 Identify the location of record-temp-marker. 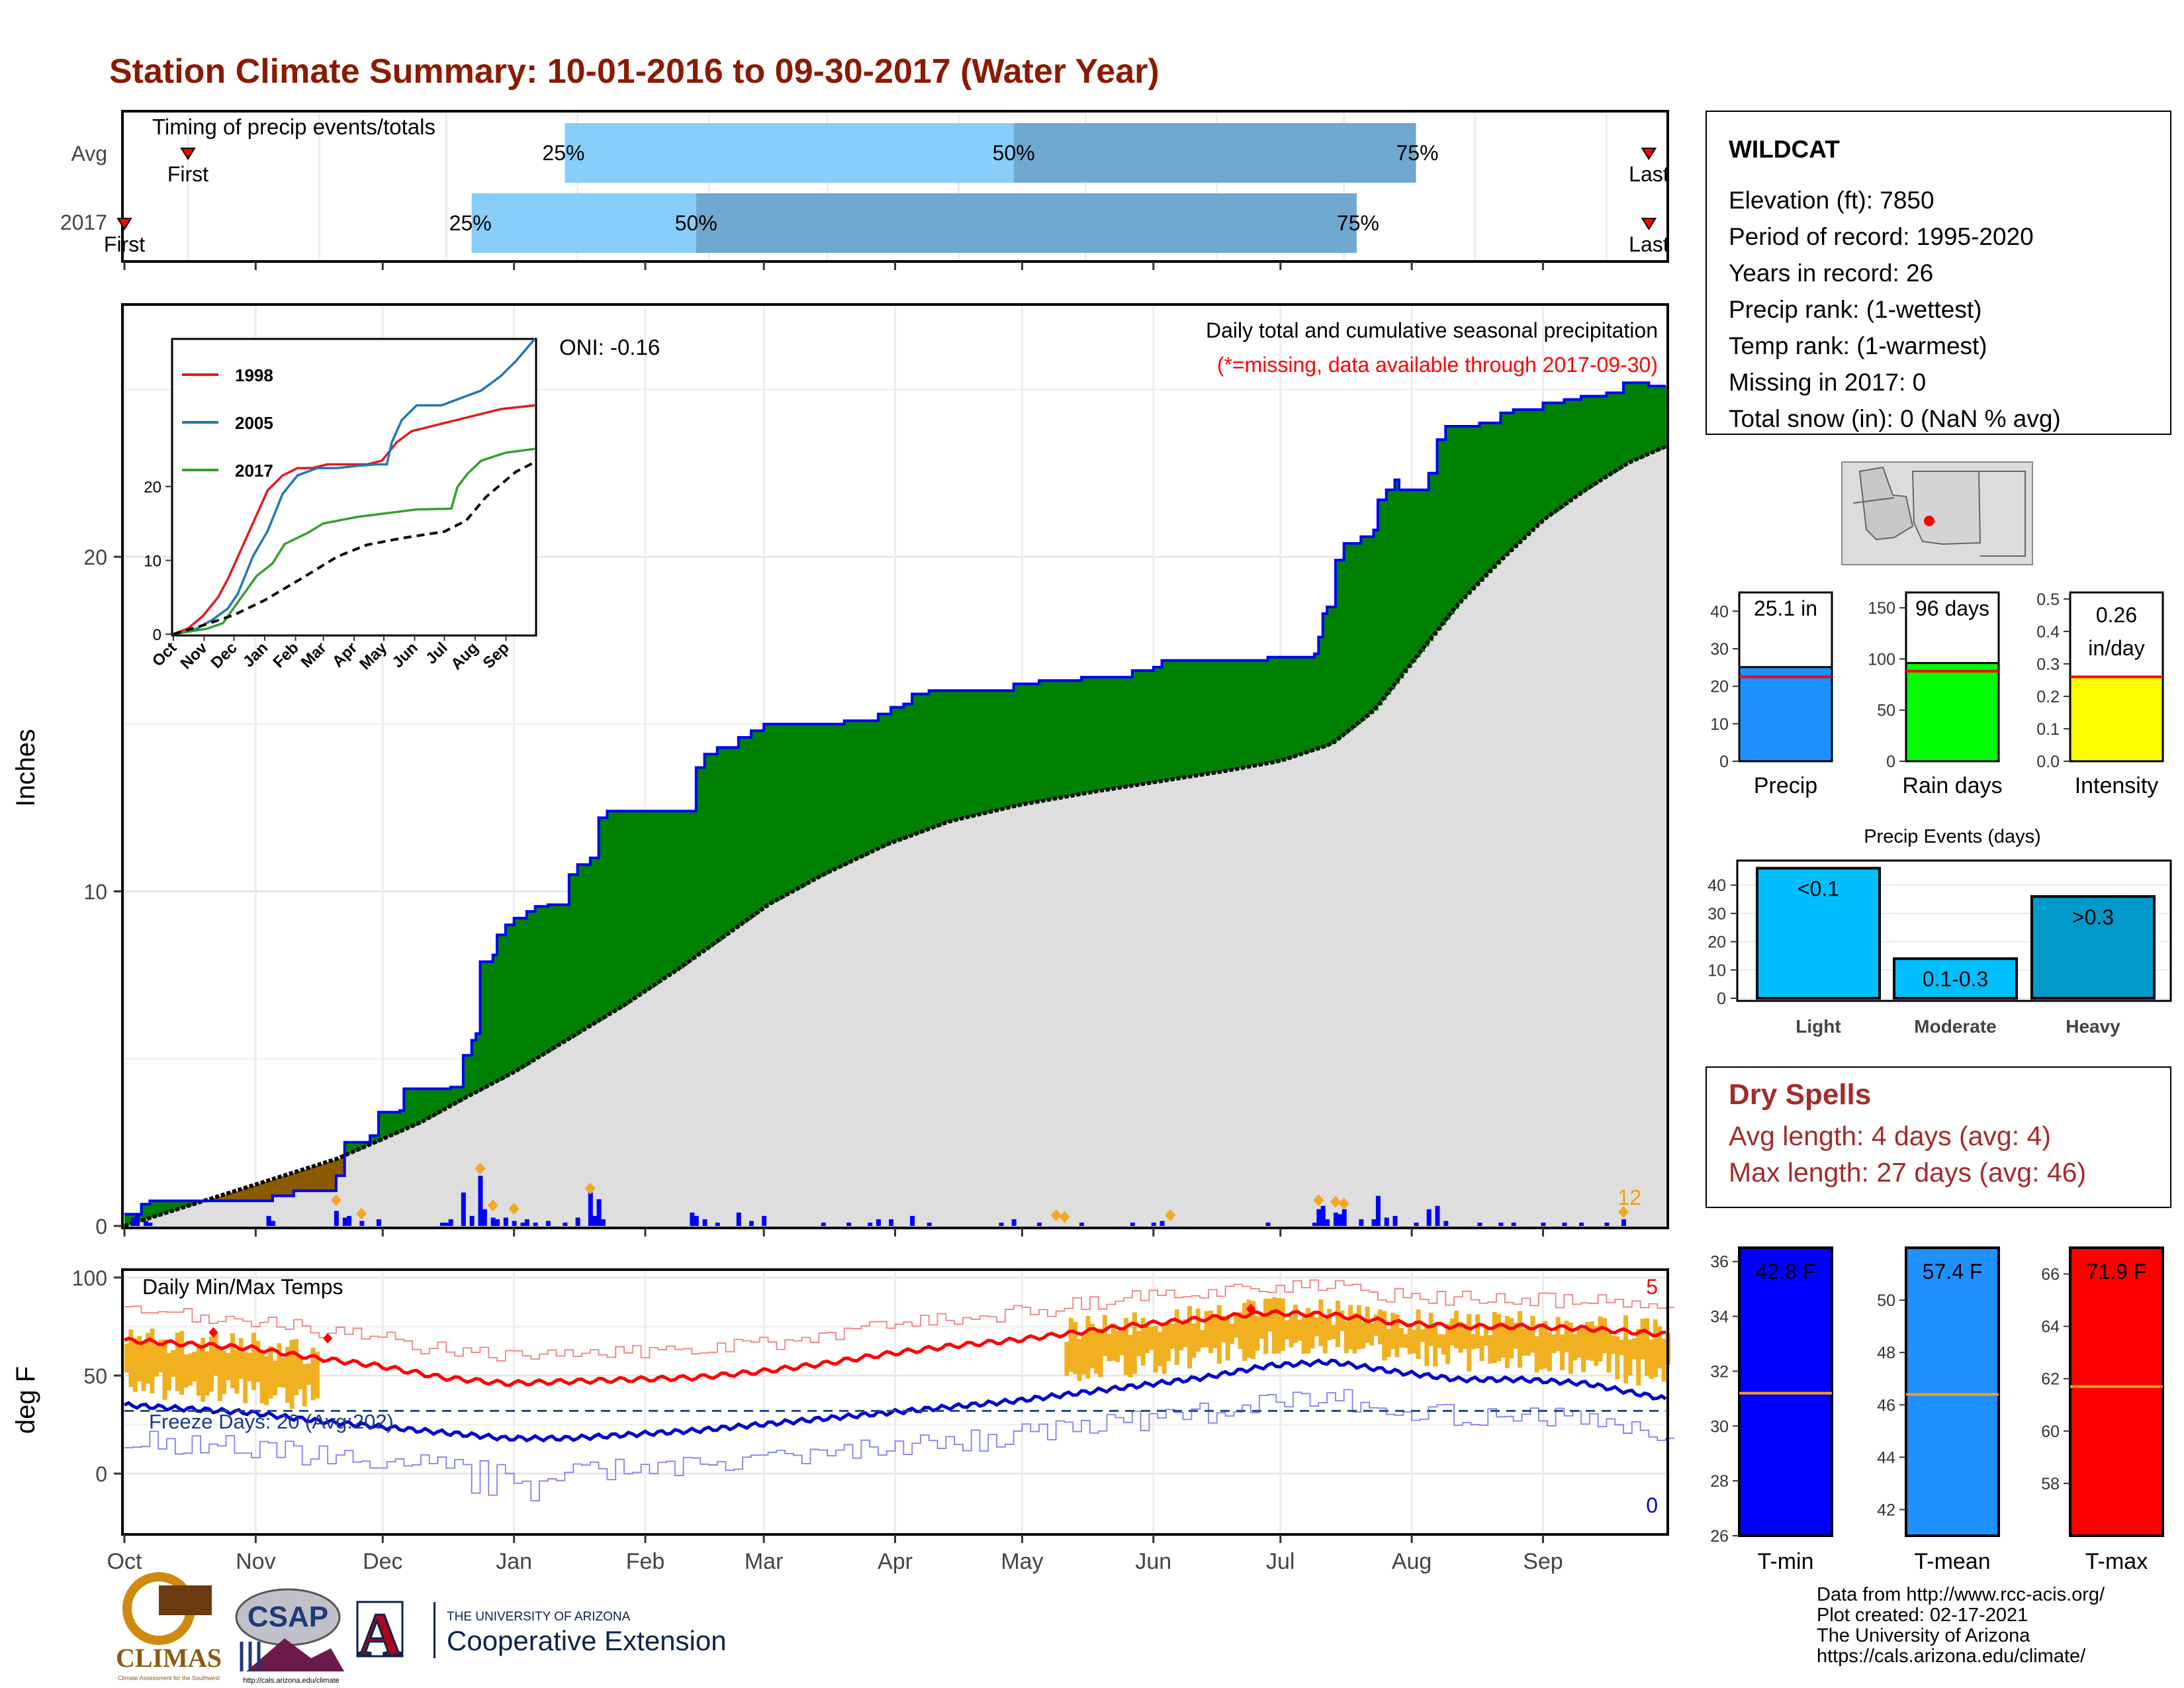
(213, 1332).